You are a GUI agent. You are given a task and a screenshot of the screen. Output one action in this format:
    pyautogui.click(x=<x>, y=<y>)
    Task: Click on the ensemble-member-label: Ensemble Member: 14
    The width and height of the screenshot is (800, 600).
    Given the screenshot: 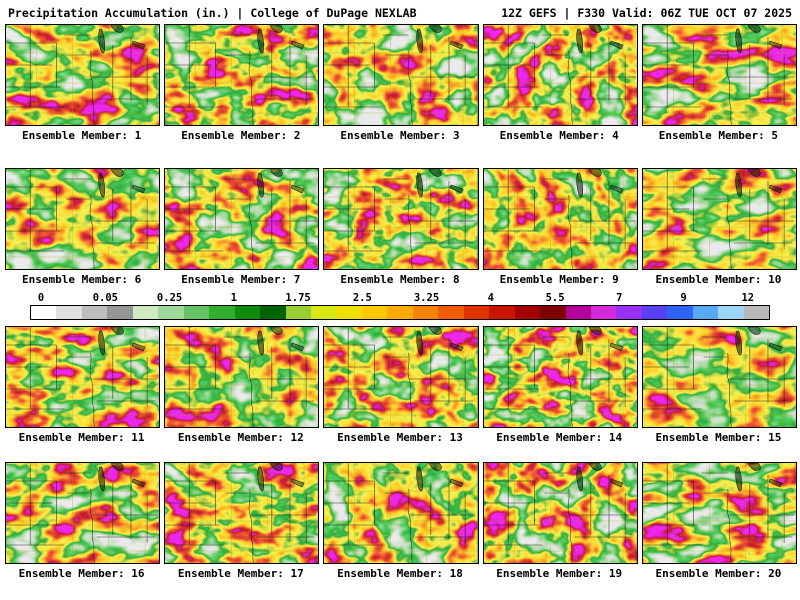 What is the action you would take?
    pyautogui.click(x=559, y=437)
    